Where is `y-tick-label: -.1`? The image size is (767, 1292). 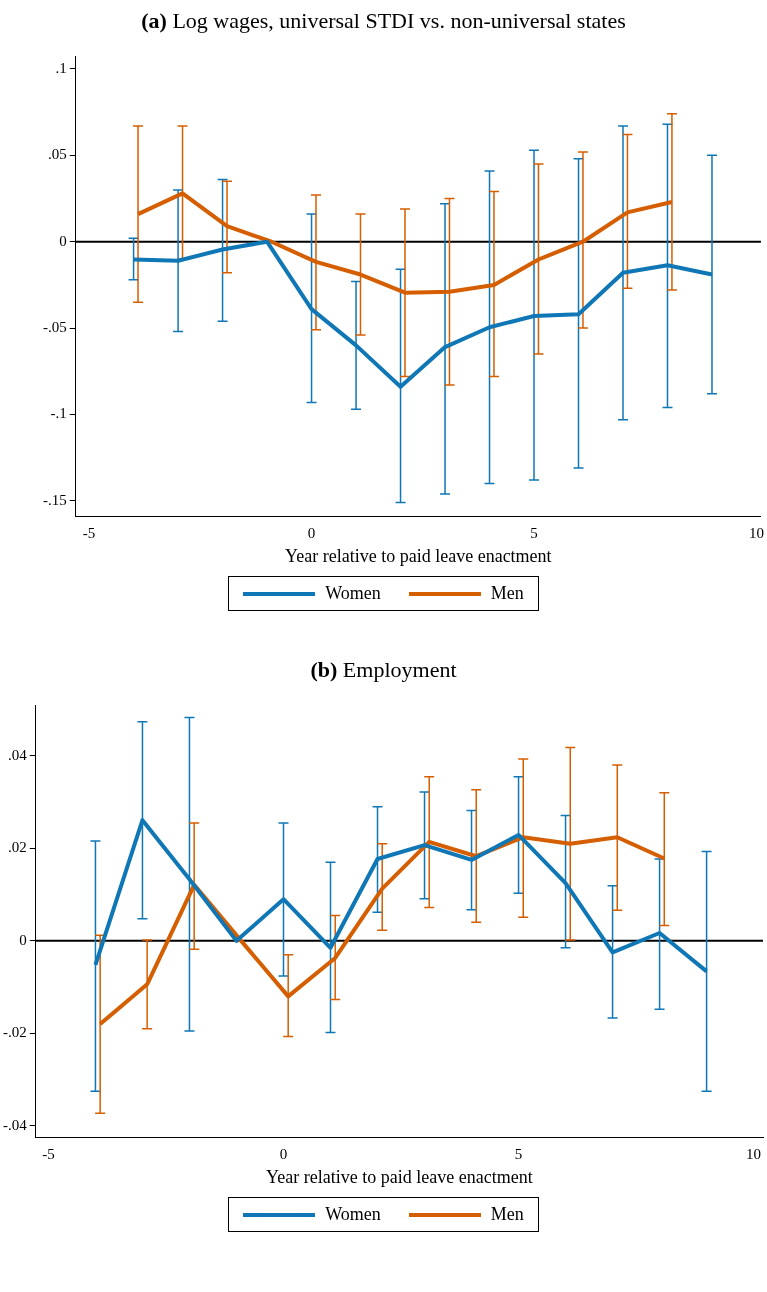 y-tick-label: -.1 is located at coordinates (58, 413).